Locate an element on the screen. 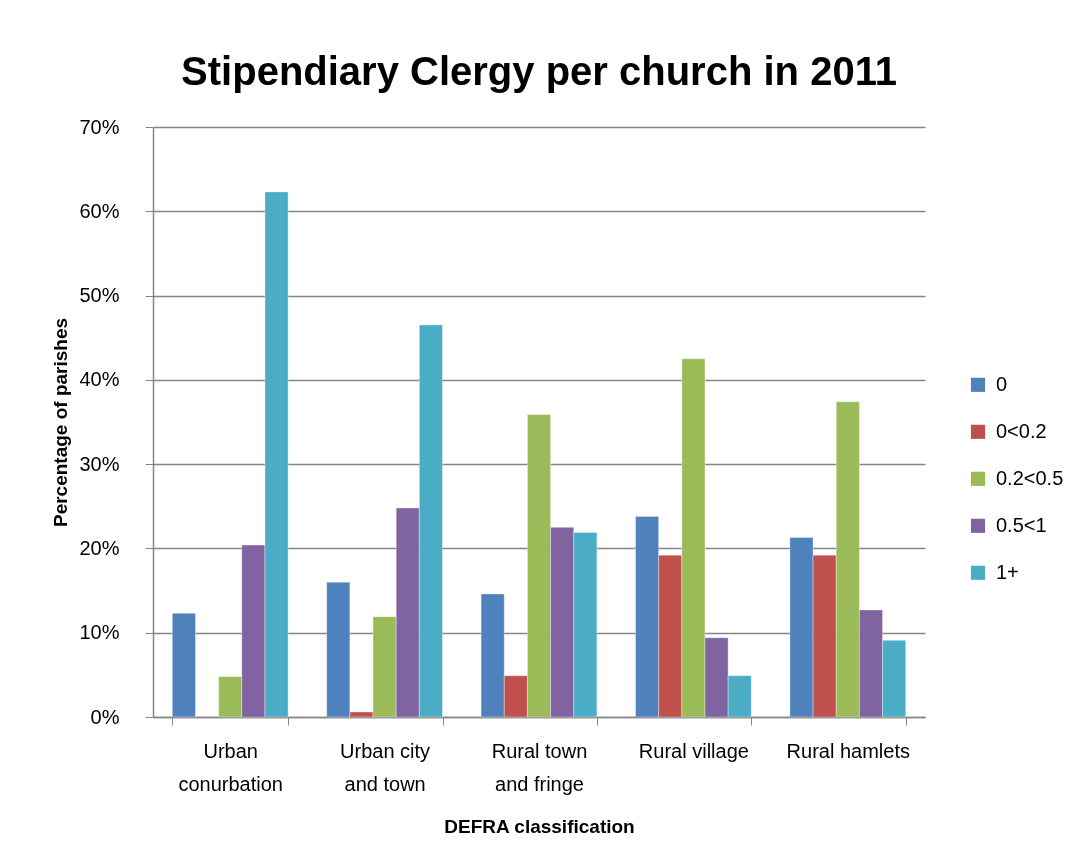  legend-label: 0.2<0.5 is located at coordinates (1030, 477).